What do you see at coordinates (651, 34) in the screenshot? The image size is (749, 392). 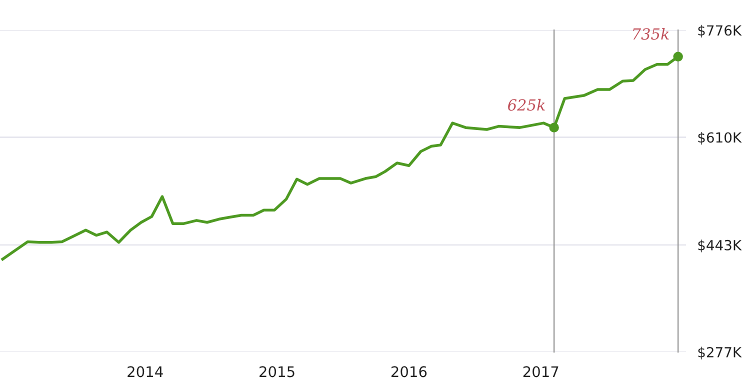 I see `annotation: 735k` at bounding box center [651, 34].